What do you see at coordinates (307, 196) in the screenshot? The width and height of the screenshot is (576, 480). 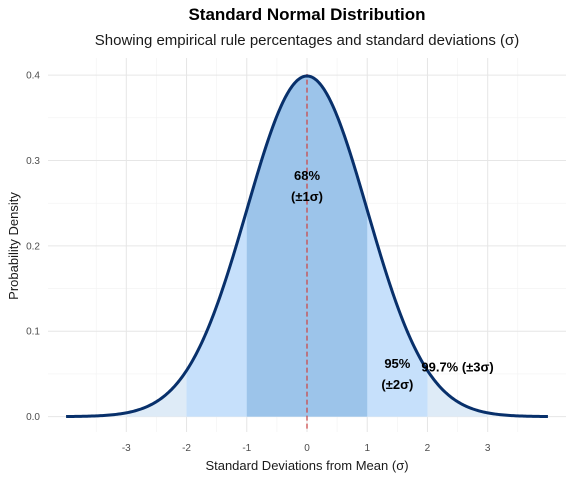 I see `annotation-label: (±1σ)` at bounding box center [307, 196].